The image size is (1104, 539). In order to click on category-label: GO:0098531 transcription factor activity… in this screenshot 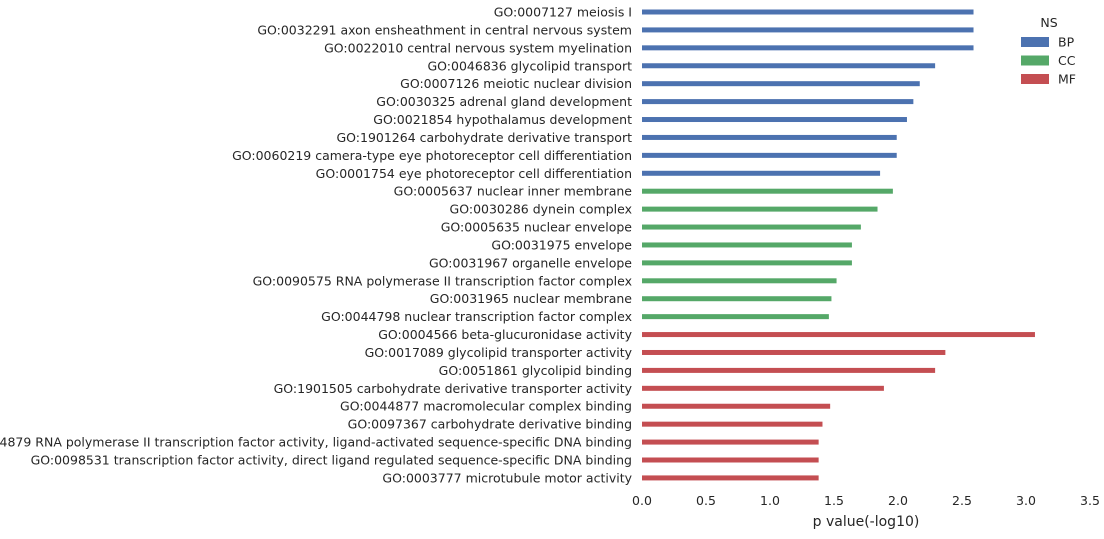, I will do `click(331, 460)`.